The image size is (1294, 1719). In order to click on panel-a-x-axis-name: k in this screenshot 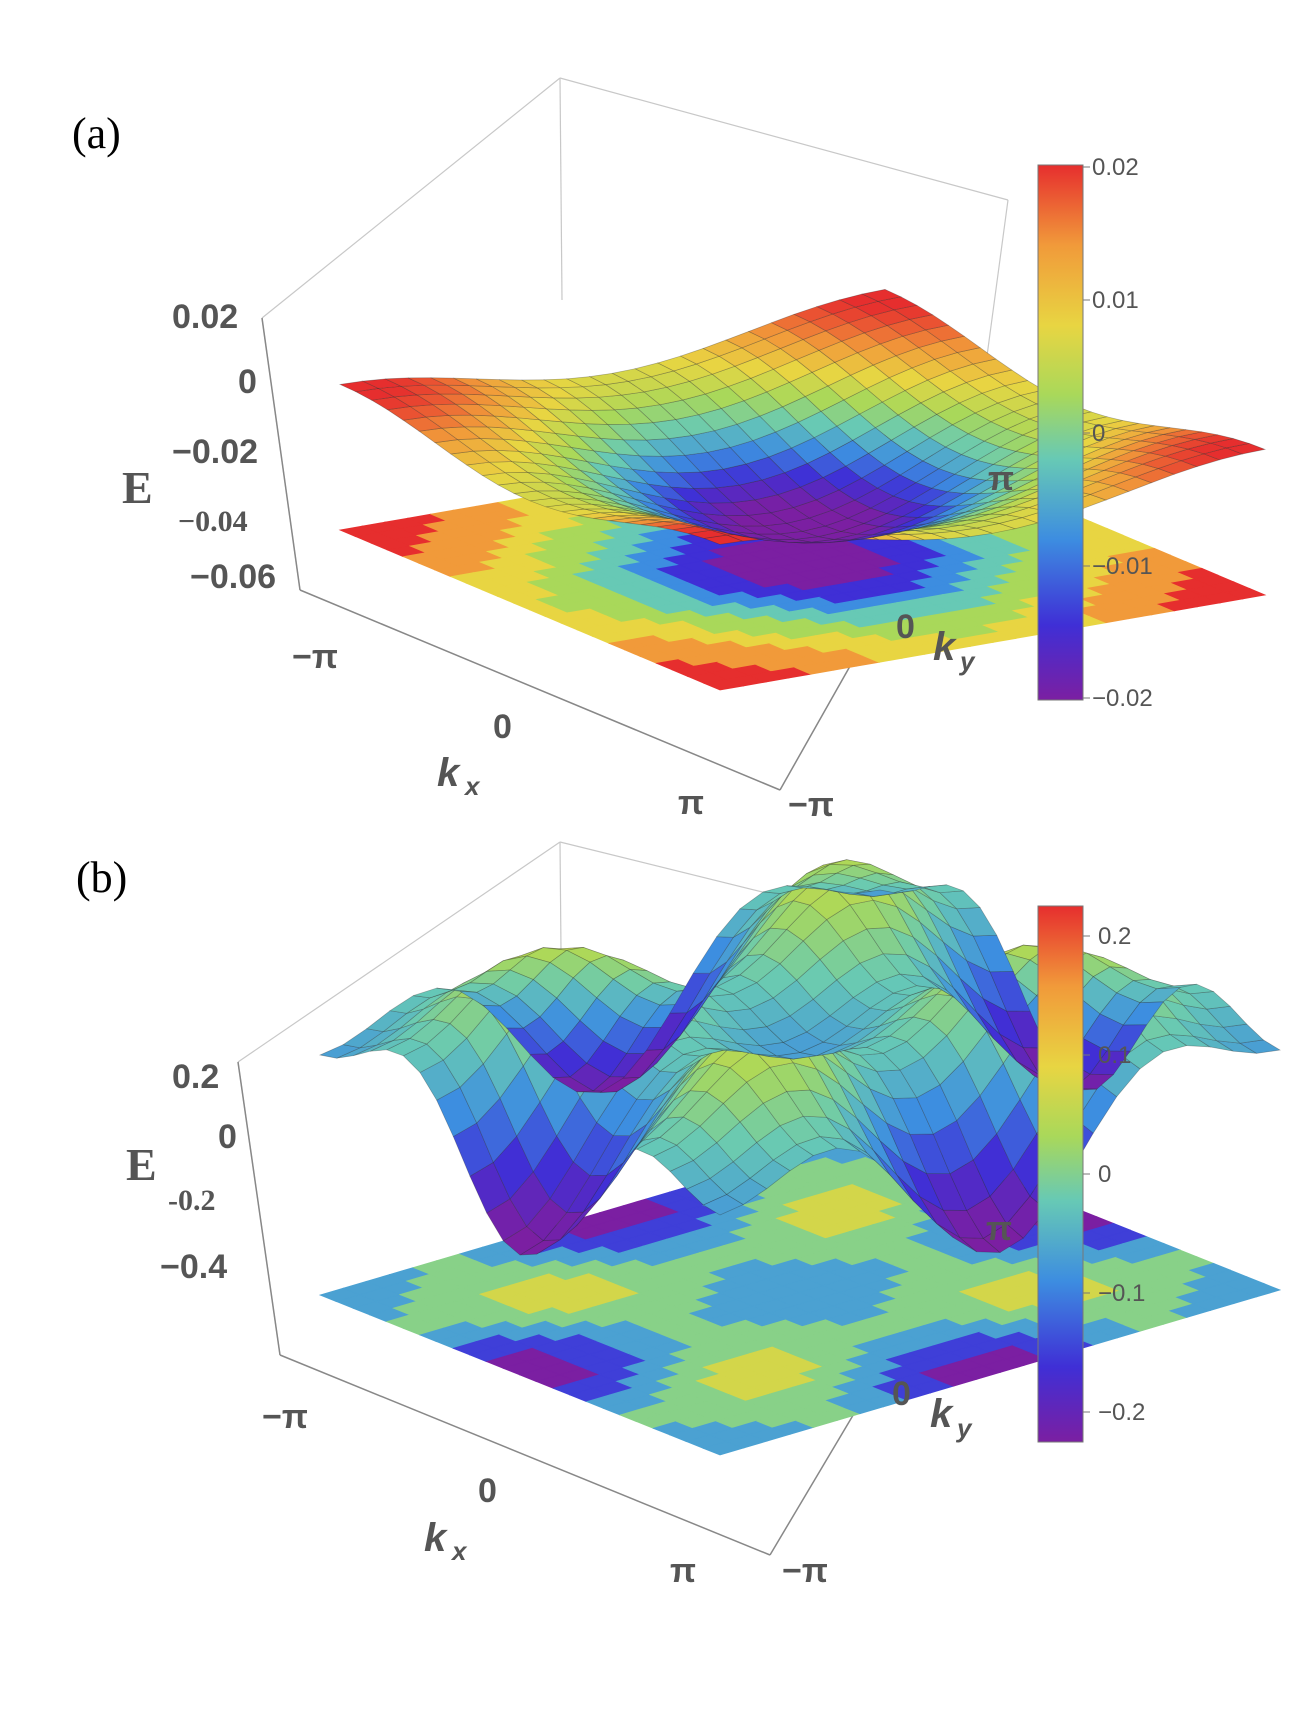, I will do `click(449, 773)`.